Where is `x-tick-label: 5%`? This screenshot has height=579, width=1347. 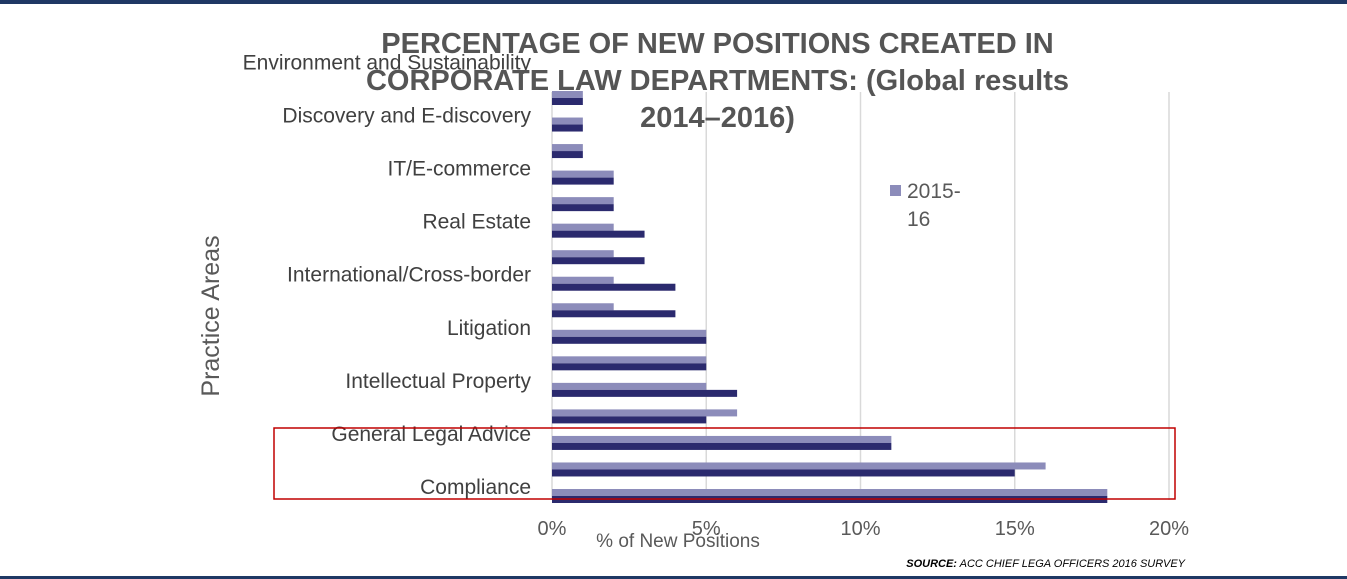 x-tick-label: 5% is located at coordinates (706, 529).